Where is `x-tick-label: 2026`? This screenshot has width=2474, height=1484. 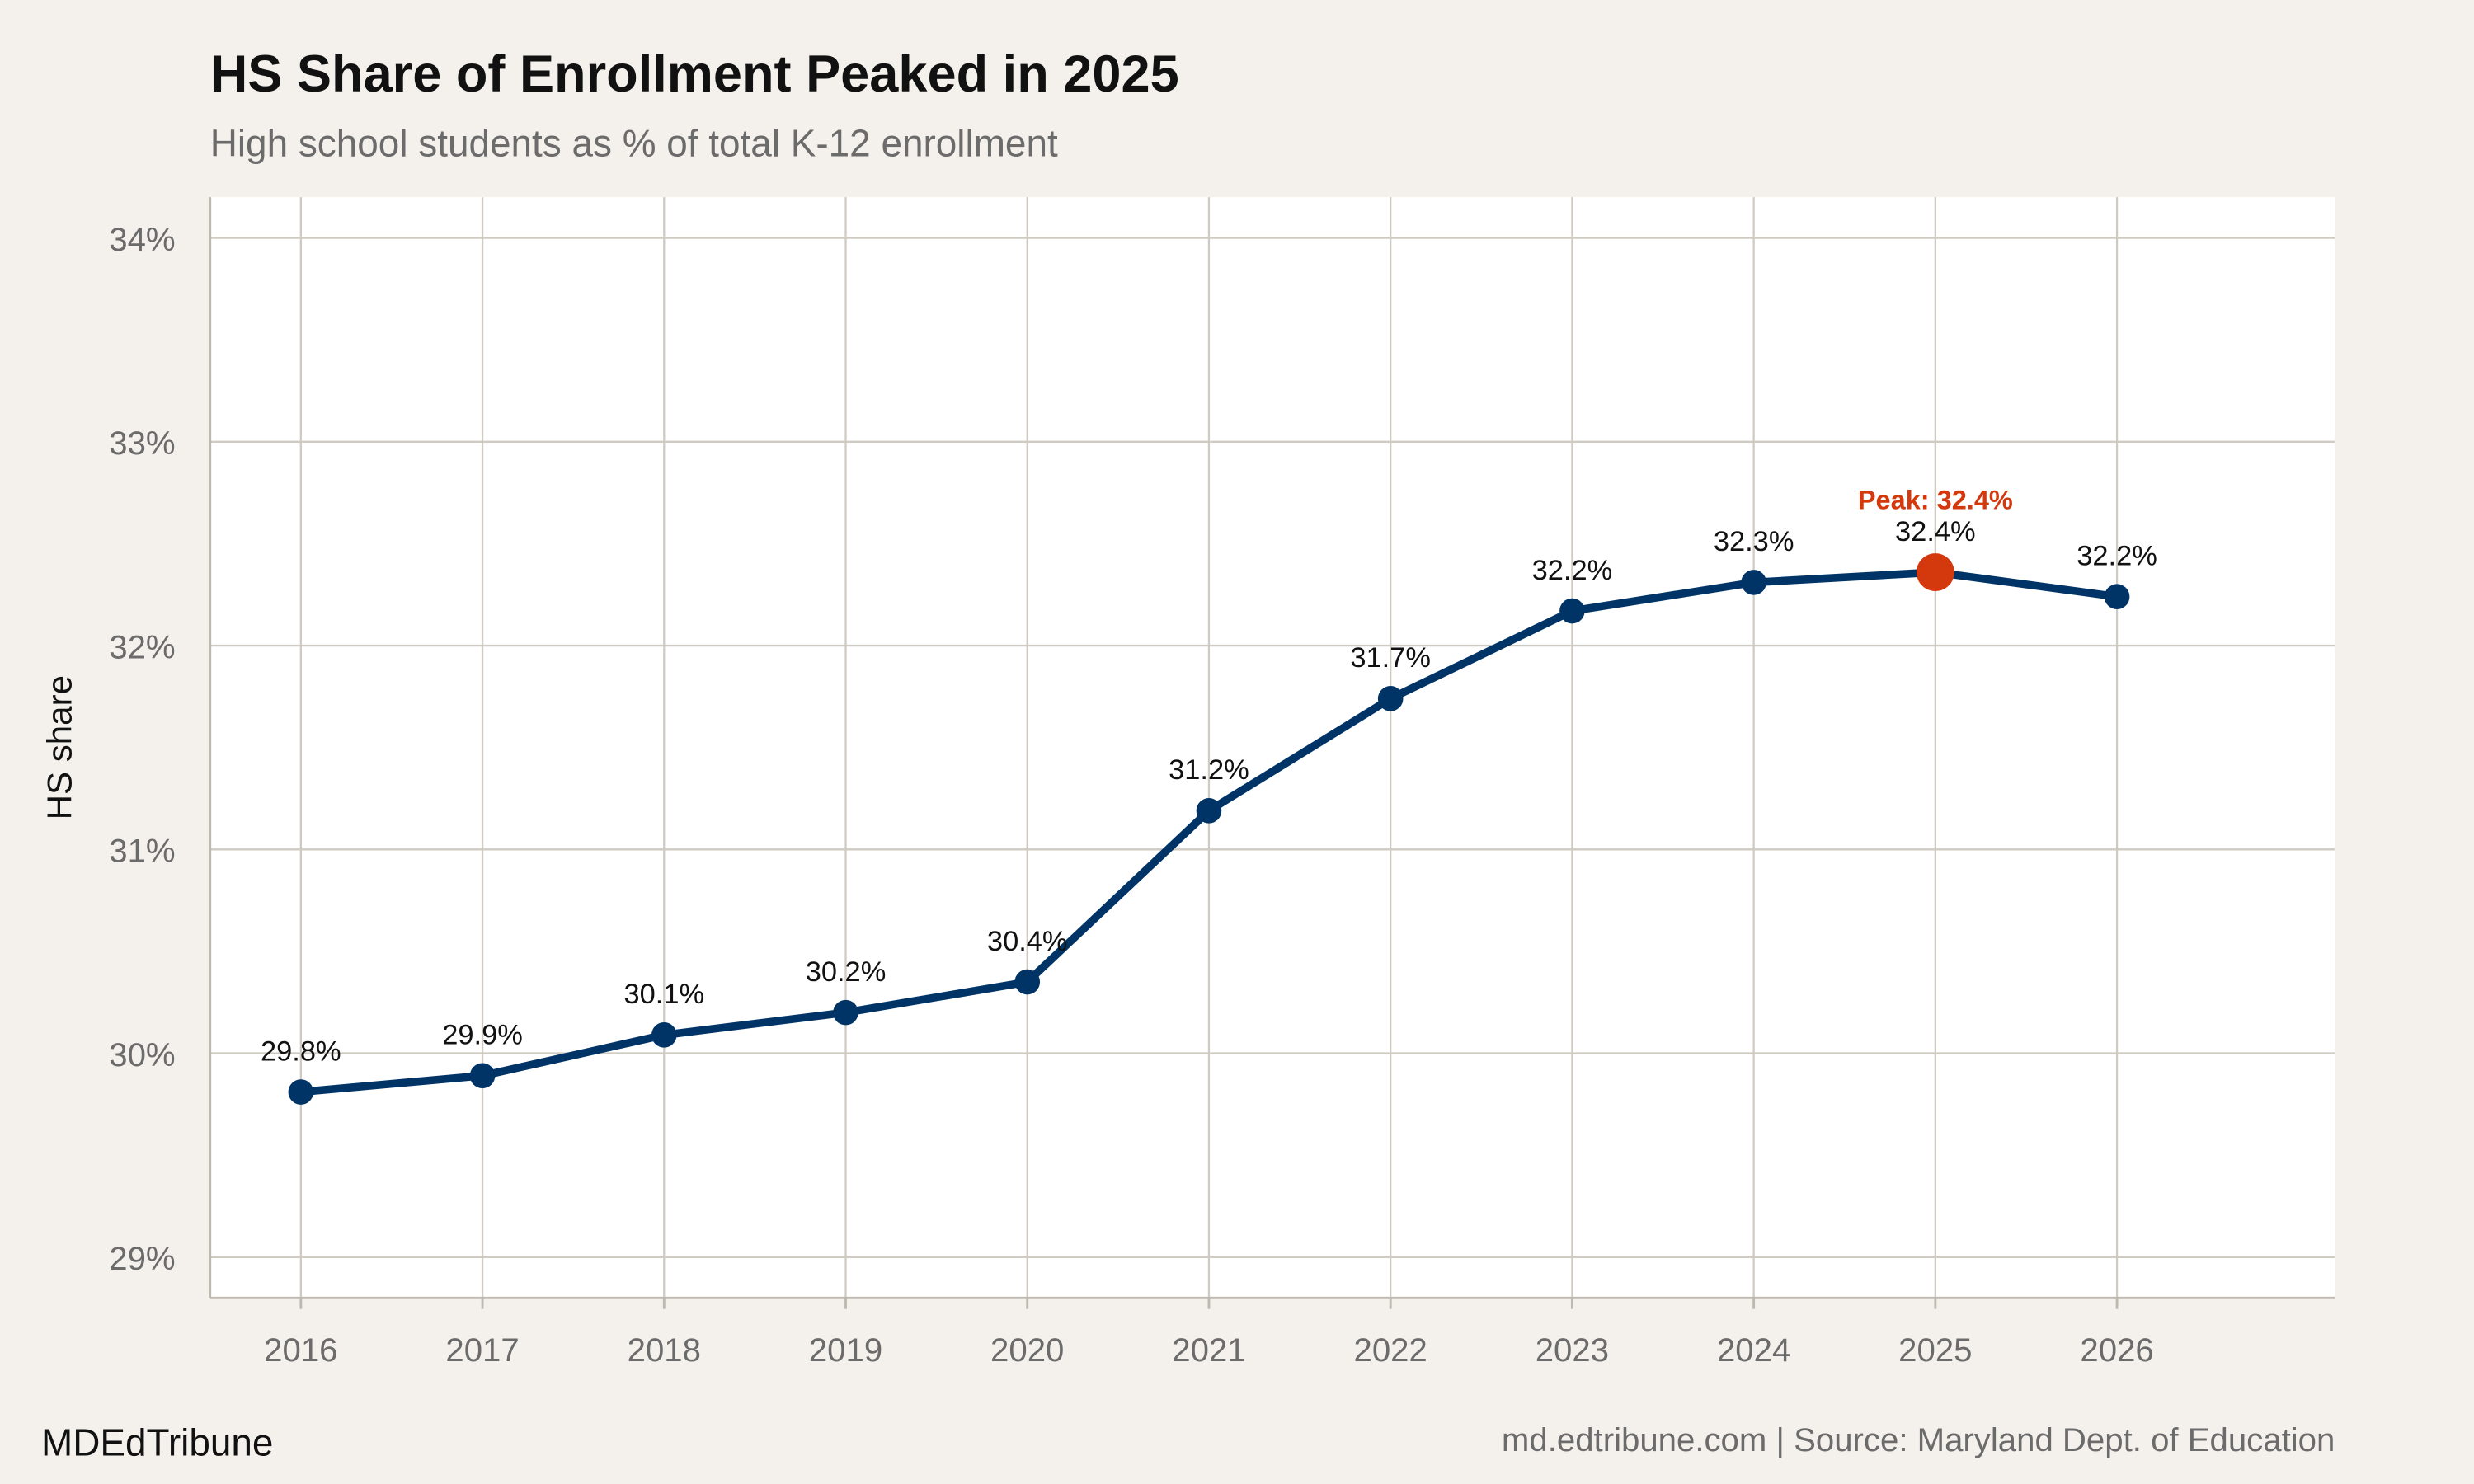 x-tick-label: 2026 is located at coordinates (2116, 1350).